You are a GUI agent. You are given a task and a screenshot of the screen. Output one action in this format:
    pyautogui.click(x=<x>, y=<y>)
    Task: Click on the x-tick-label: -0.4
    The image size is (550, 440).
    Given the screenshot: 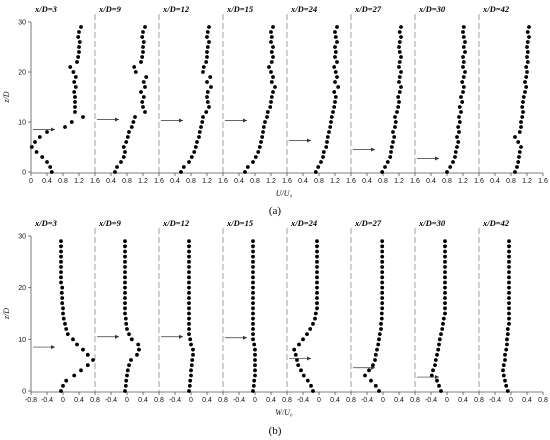 What is the action you would take?
    pyautogui.click(x=303, y=400)
    